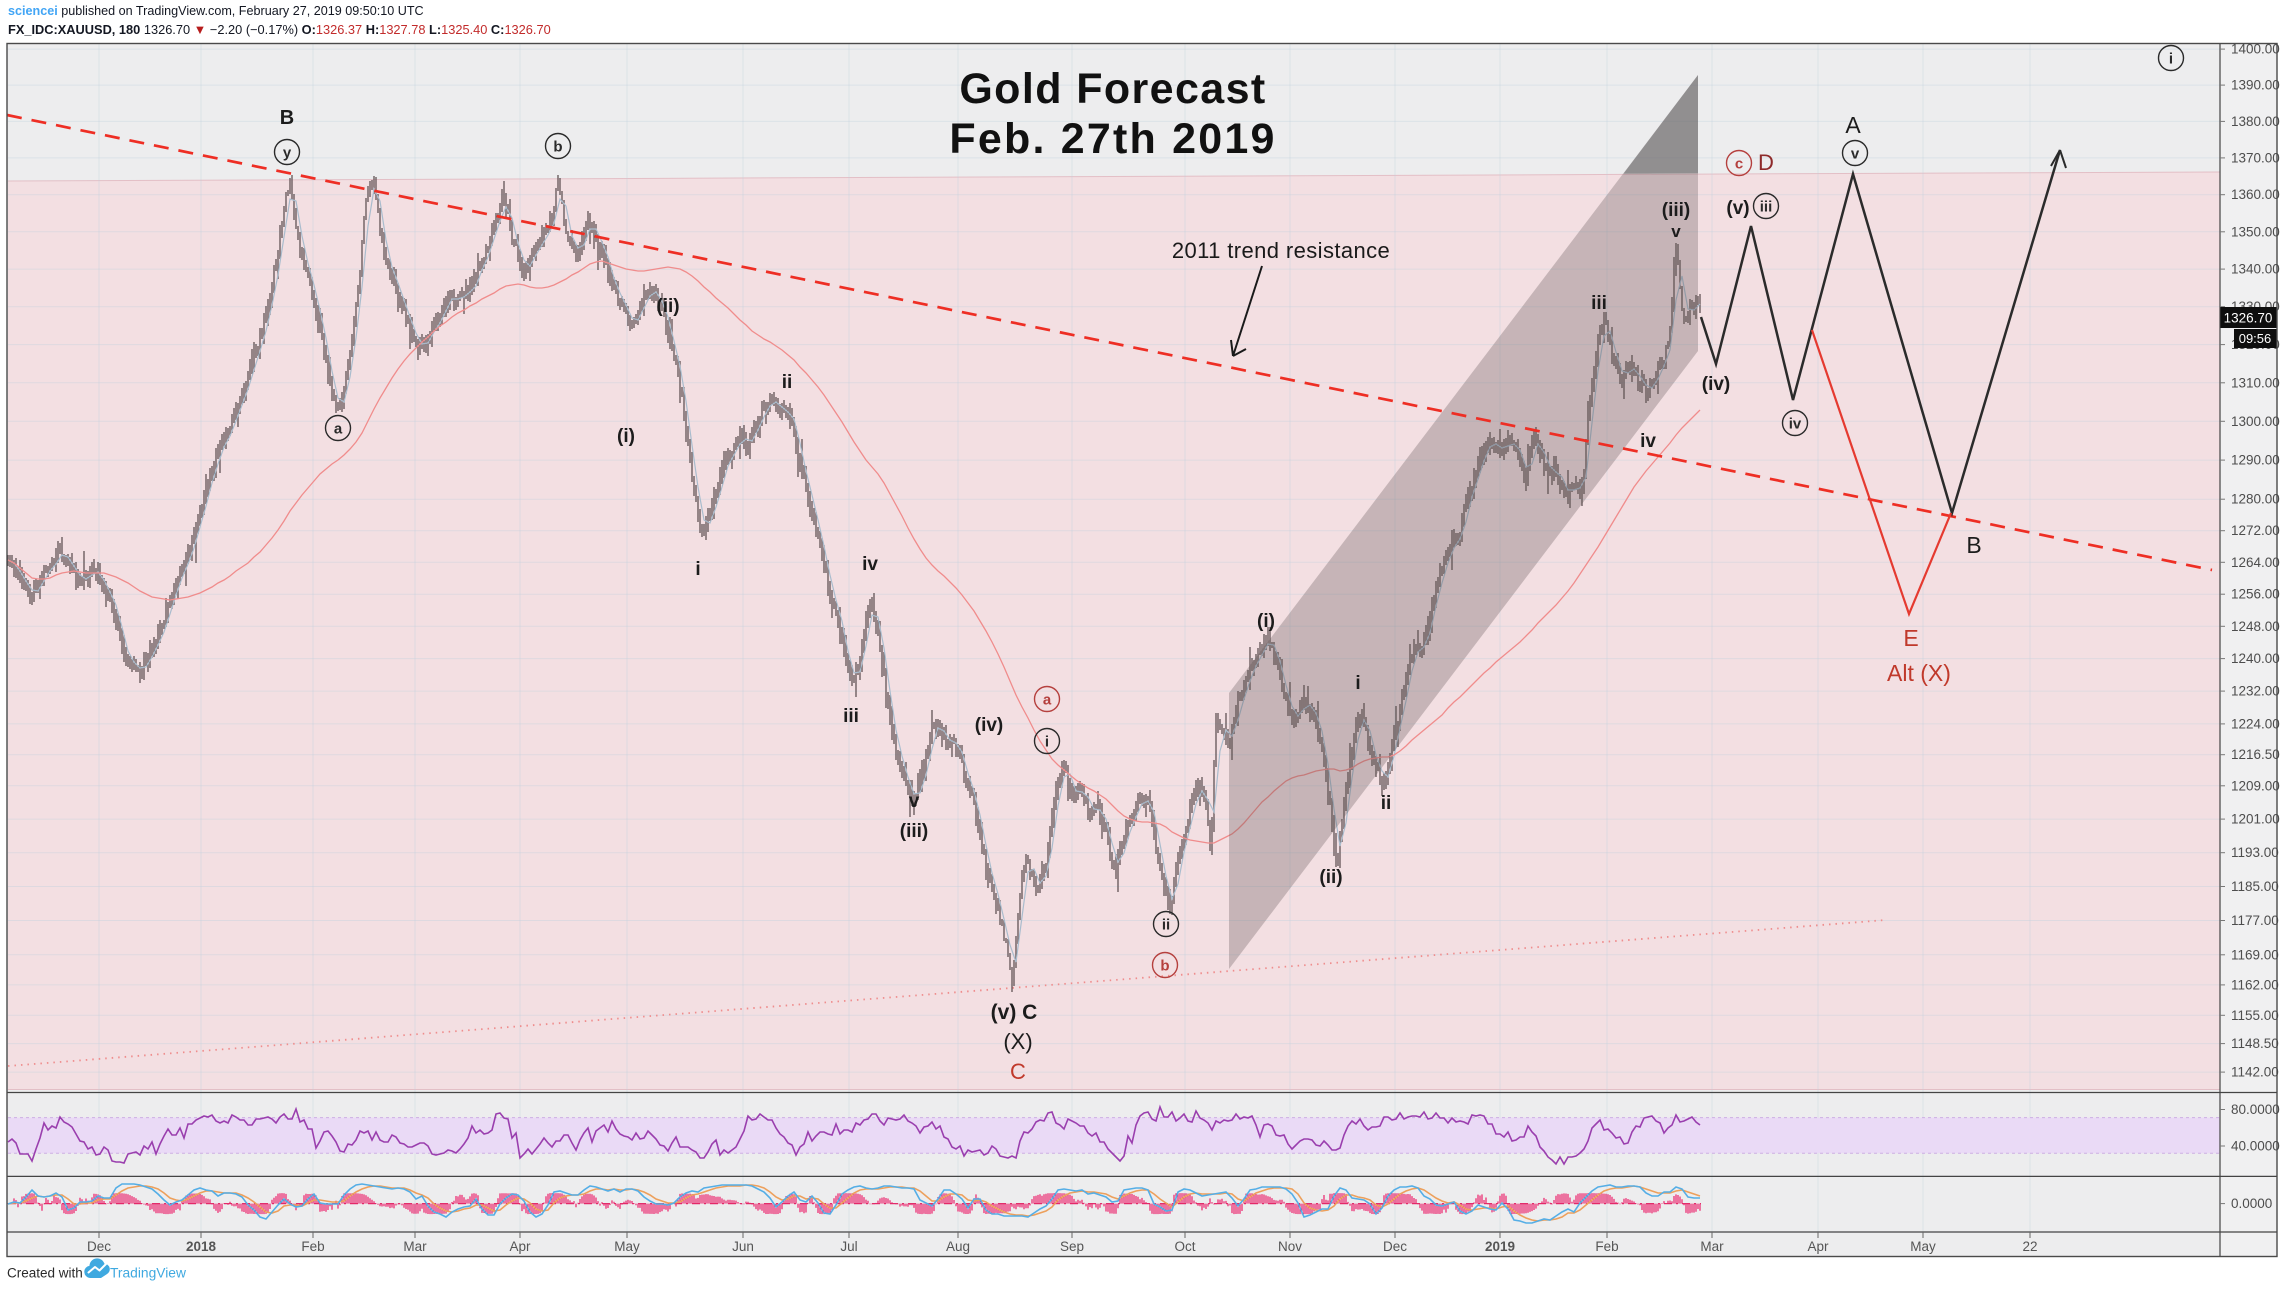 Image resolution: width=2283 pixels, height=1297 pixels. I want to click on svg-text: (X), so click(1017, 1041).